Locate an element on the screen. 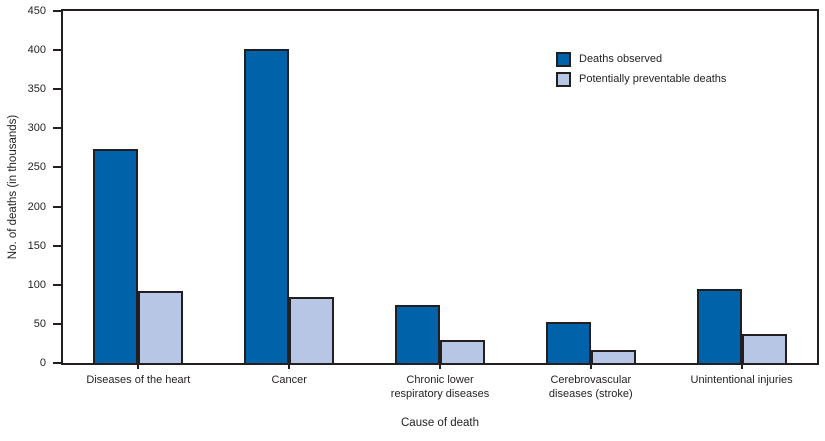 The image size is (825, 441). x-axis-title: Cause of death is located at coordinates (440, 423).